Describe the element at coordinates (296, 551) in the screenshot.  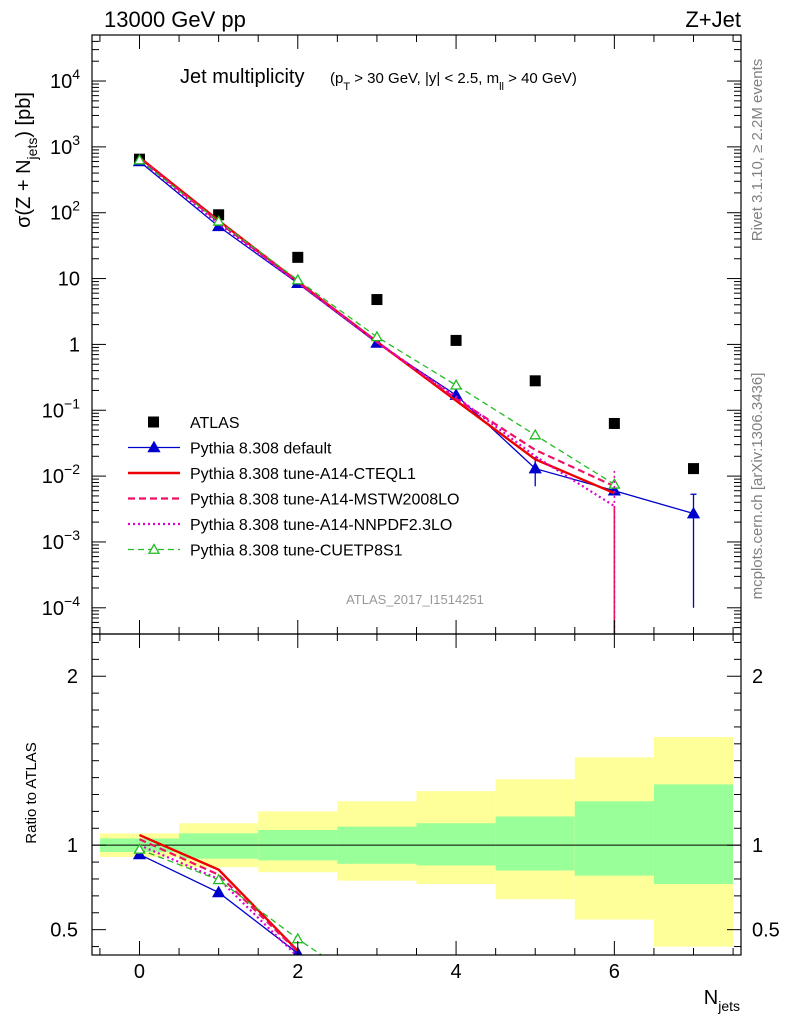
I see `legend-label: Pythia 8.308 tune-CUETP8S1` at that location.